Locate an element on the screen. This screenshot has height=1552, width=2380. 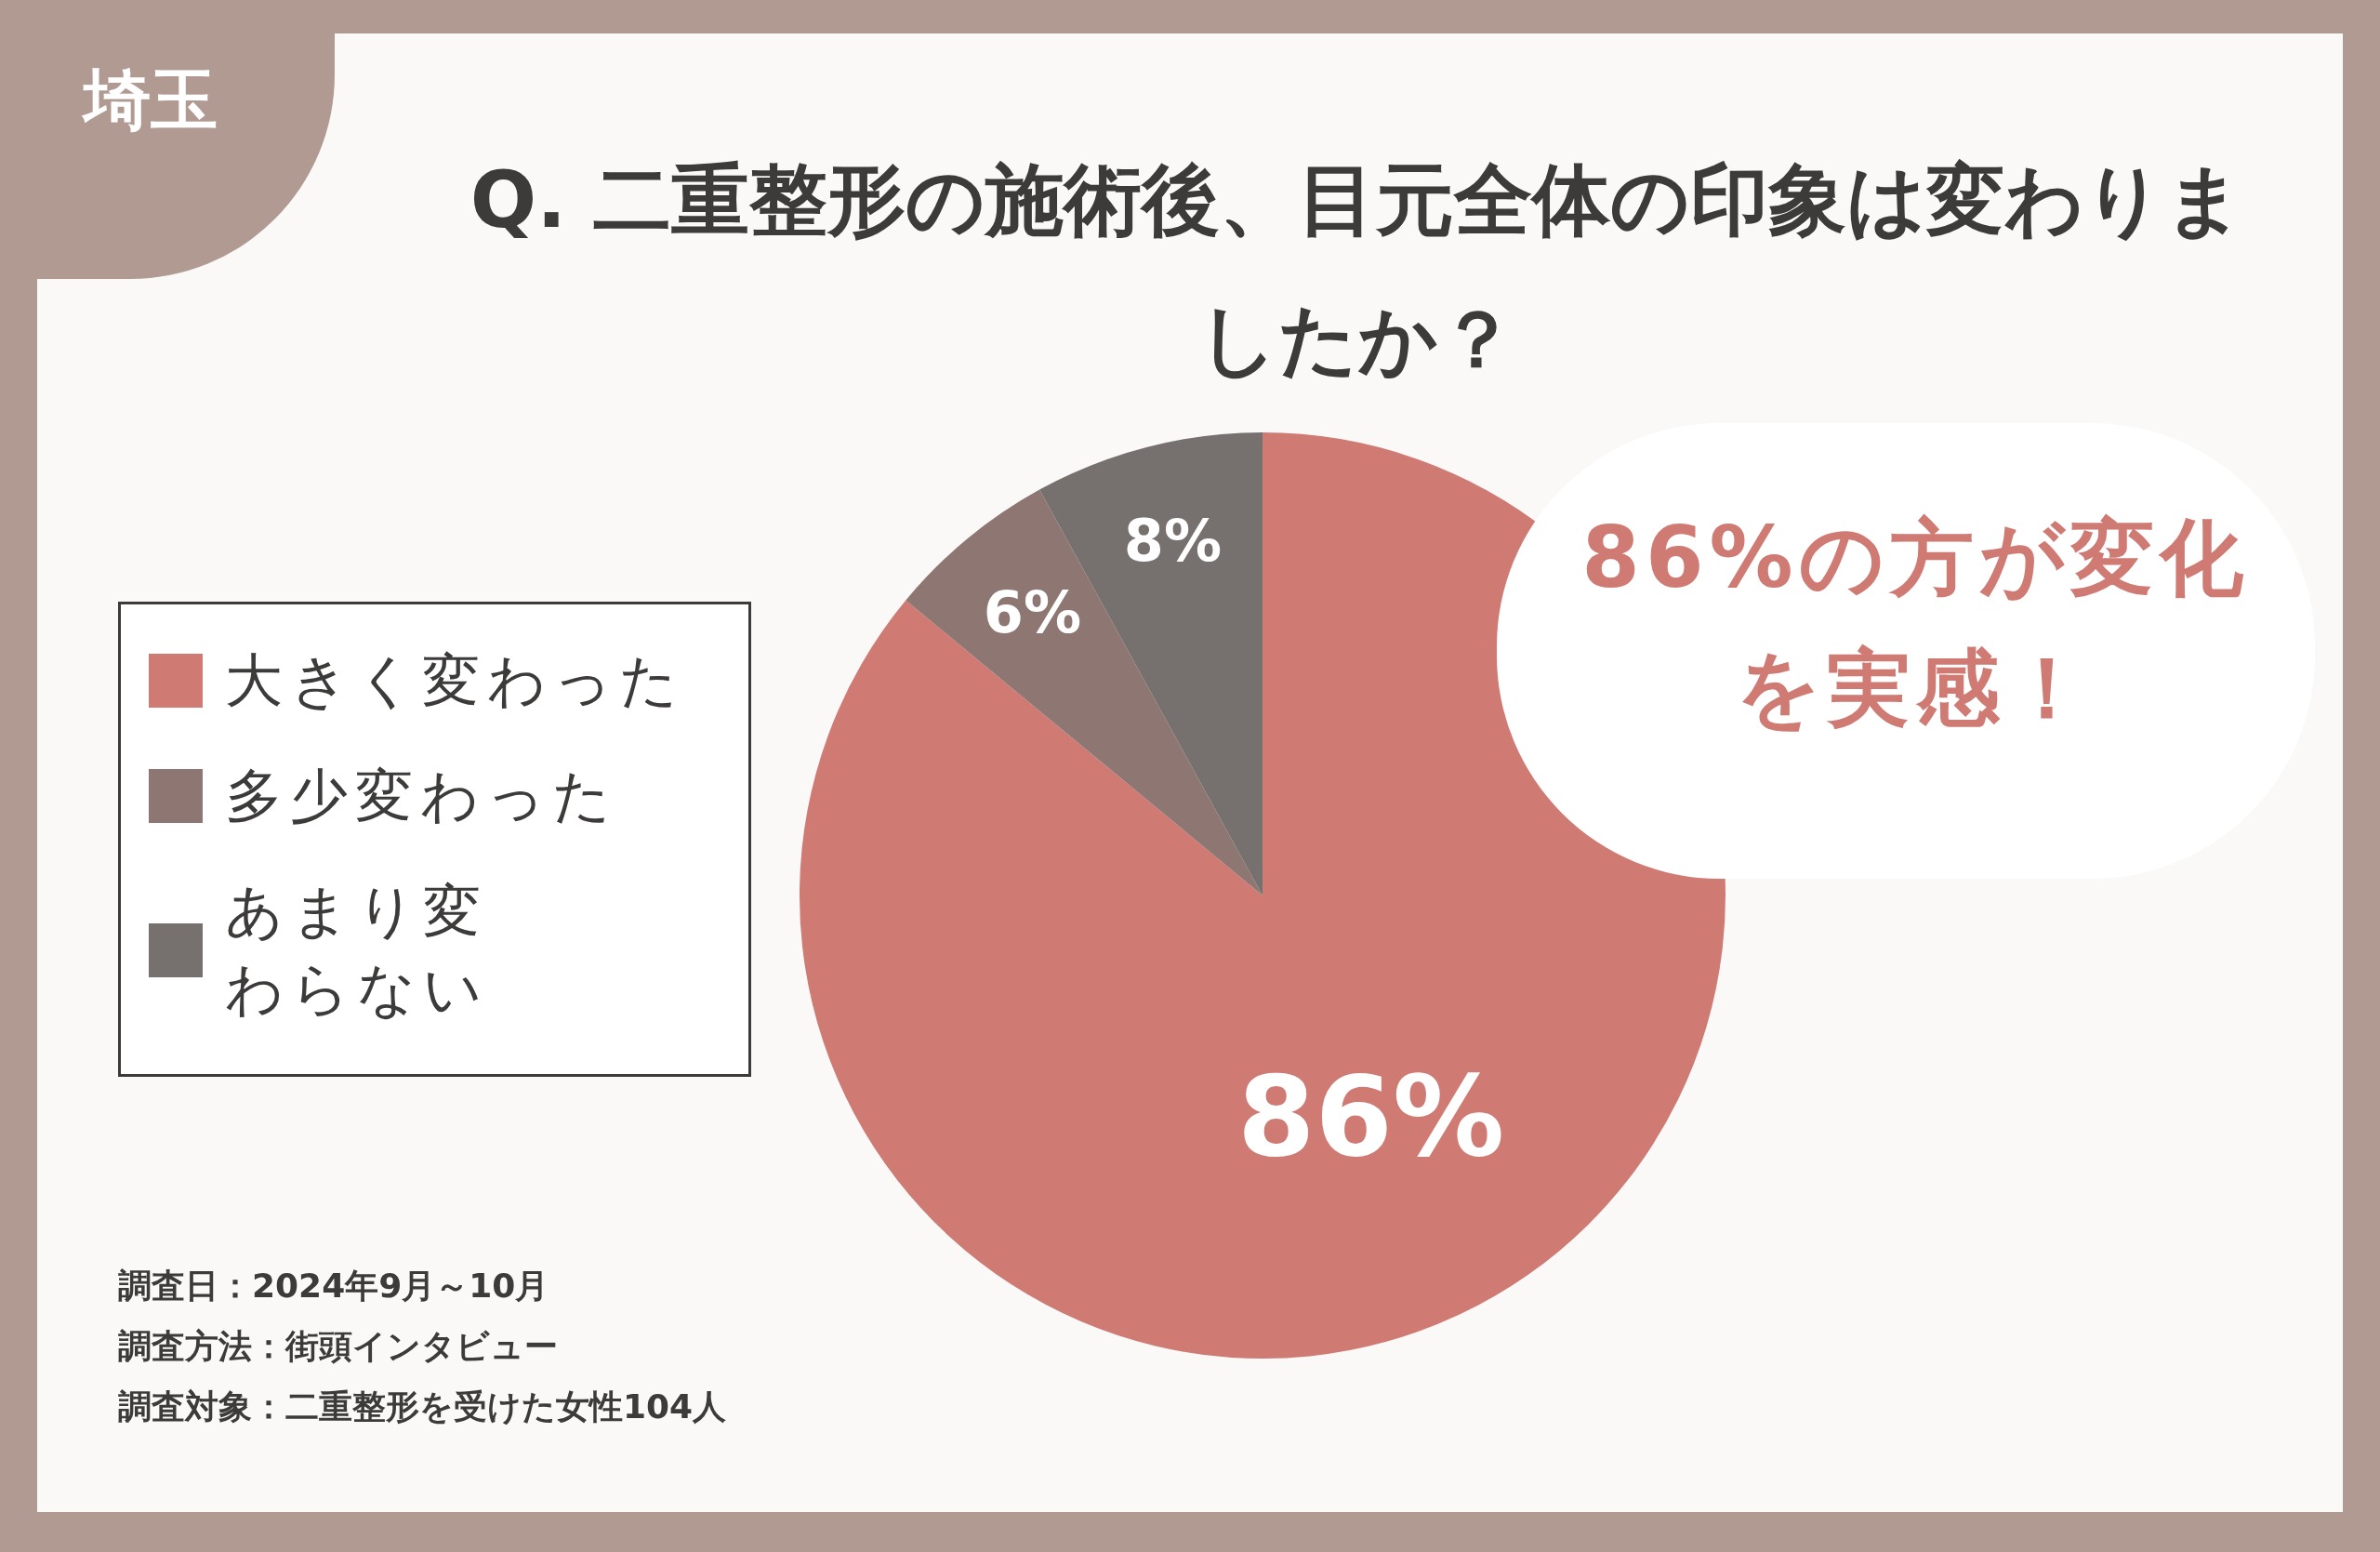
text: 調査対象：二重整形を受けた女性104人 is located at coordinates (422, 1406).